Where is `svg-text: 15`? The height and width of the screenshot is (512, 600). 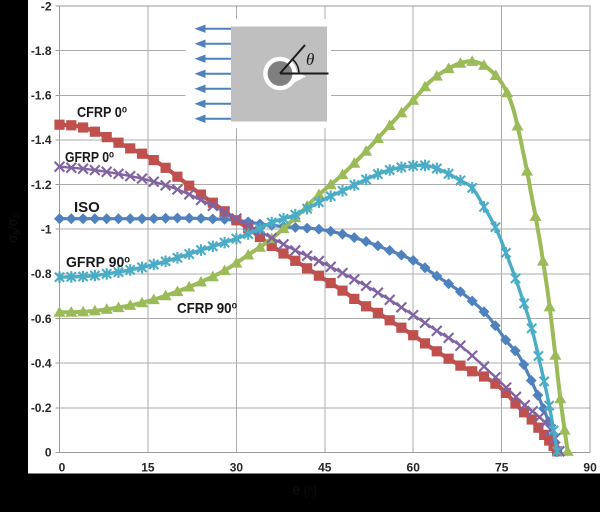 svg-text: 15 is located at coordinates (148, 468).